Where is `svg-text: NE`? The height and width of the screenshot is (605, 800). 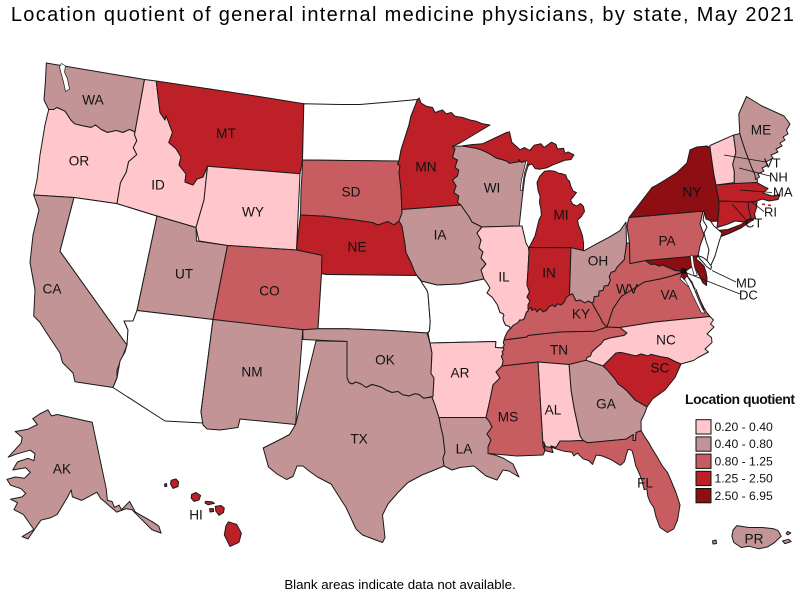 svg-text: NE is located at coordinates (357, 247).